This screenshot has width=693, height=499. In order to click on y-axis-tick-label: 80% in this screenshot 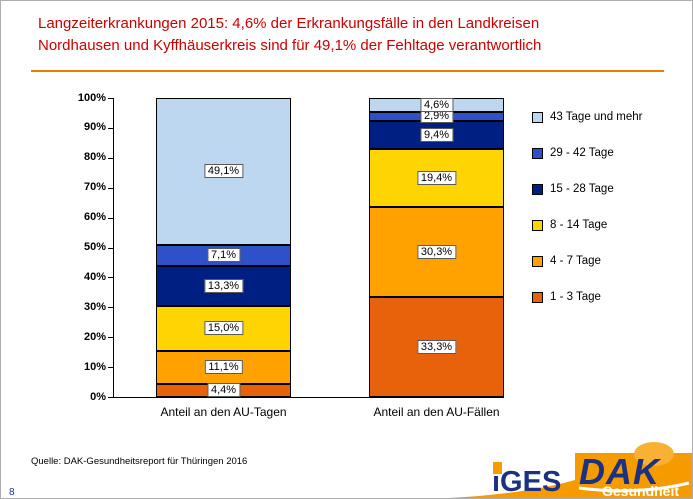, I will do `click(94, 157)`.